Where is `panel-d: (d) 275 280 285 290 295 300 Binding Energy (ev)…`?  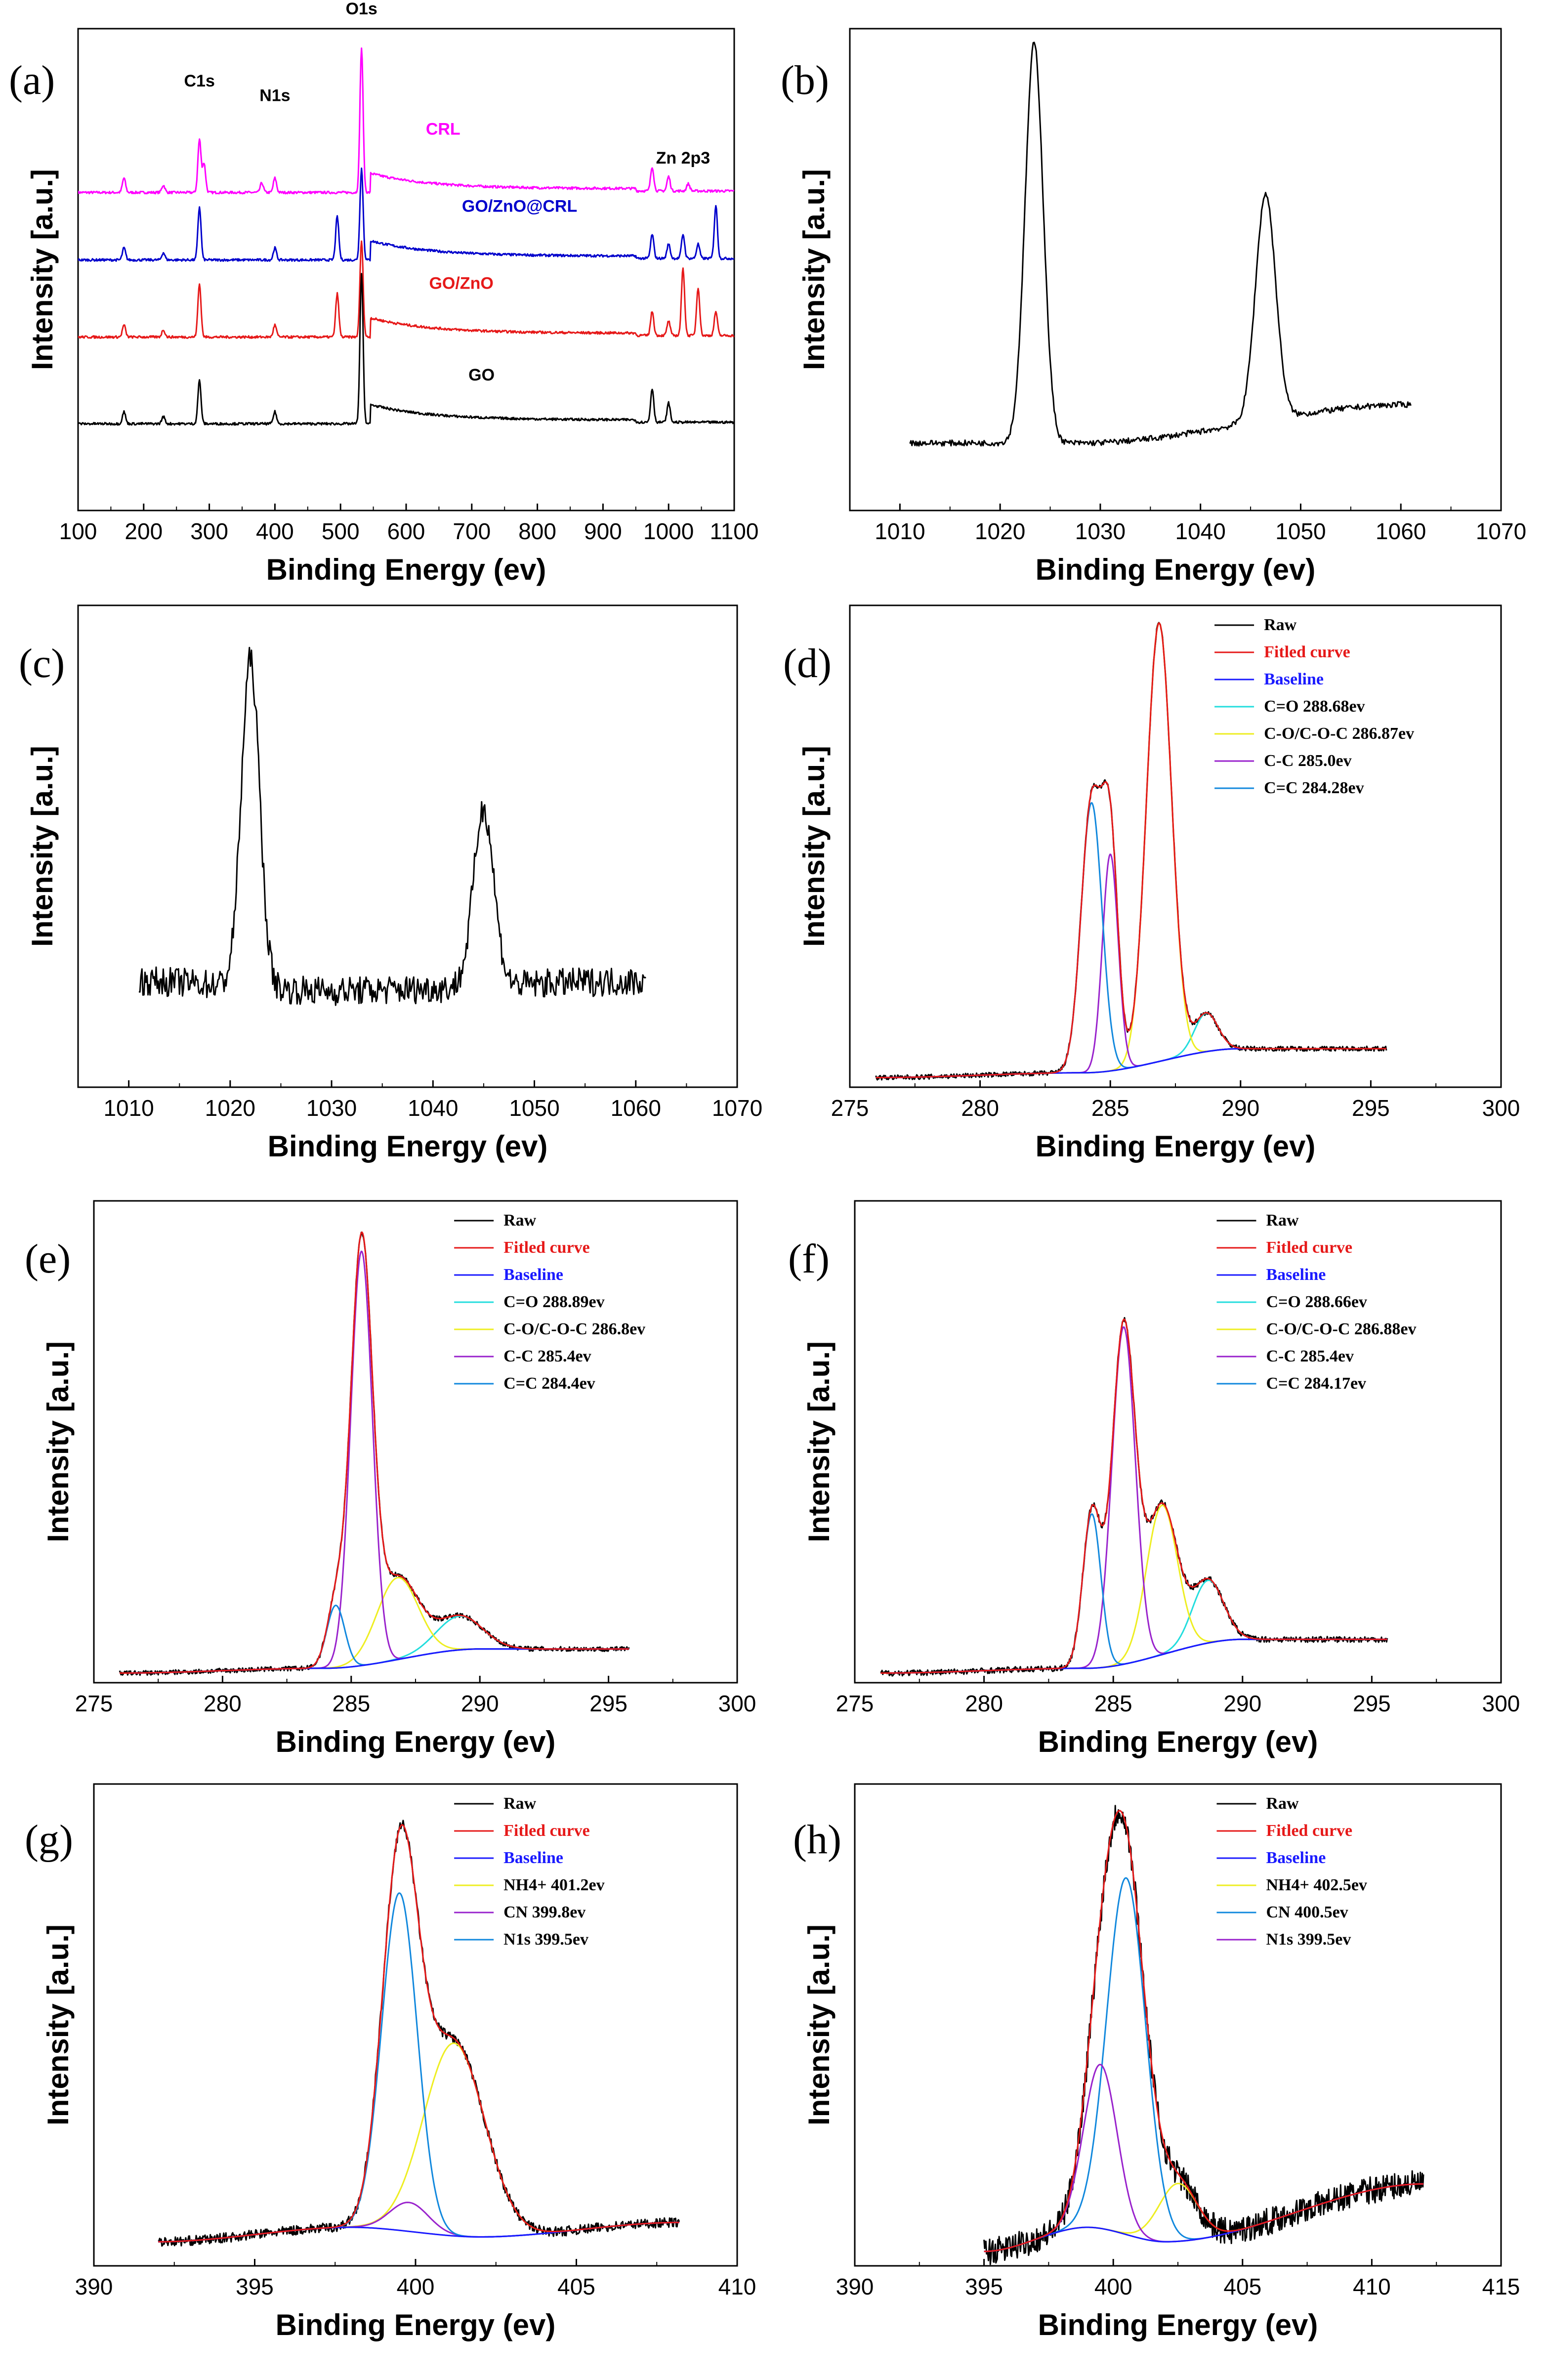 panel-d: (d) 275 280 285 290 295 300 Binding Energy (ev)… is located at coordinates (1151, 883).